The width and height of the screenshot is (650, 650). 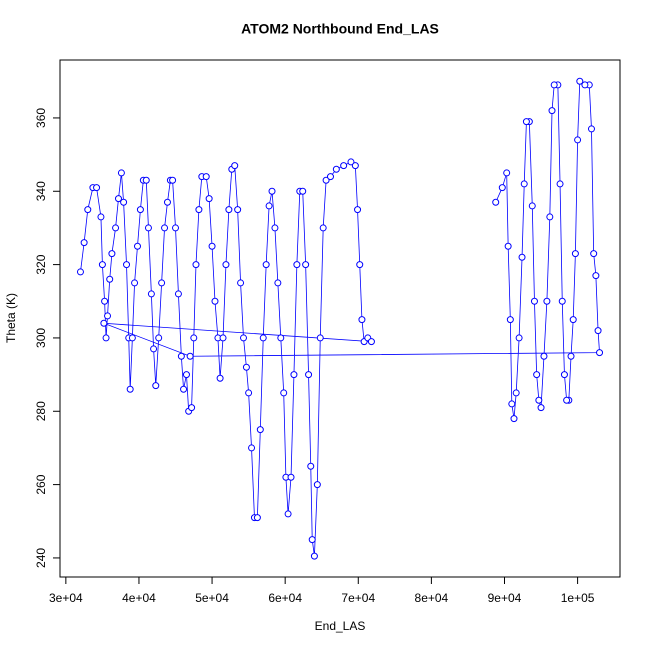 What do you see at coordinates (358, 598) in the screenshot?
I see `x-tick-label: 7e+04` at bounding box center [358, 598].